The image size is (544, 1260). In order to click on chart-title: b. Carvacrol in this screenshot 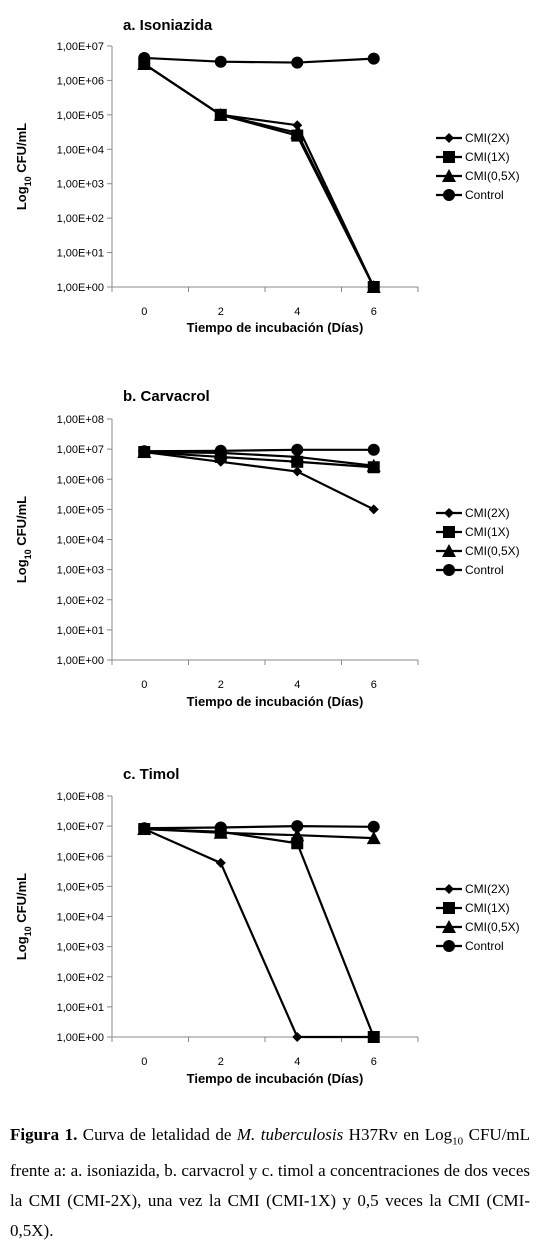, I will do `click(166, 396)`.